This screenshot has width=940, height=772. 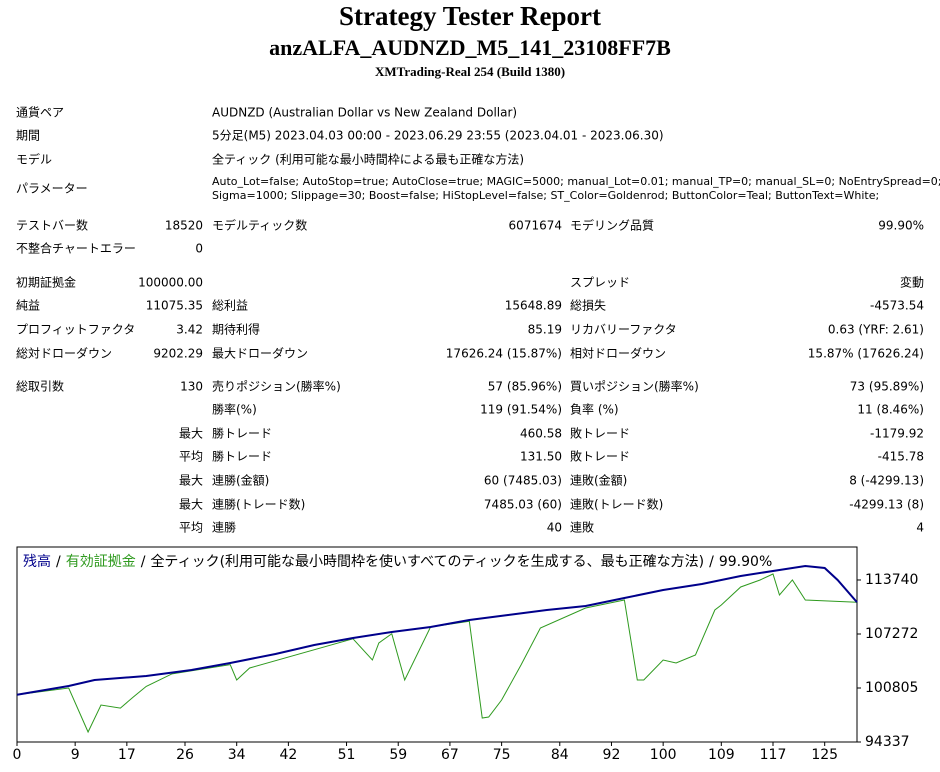 I want to click on field-label: 連敗, so click(x=582, y=527).